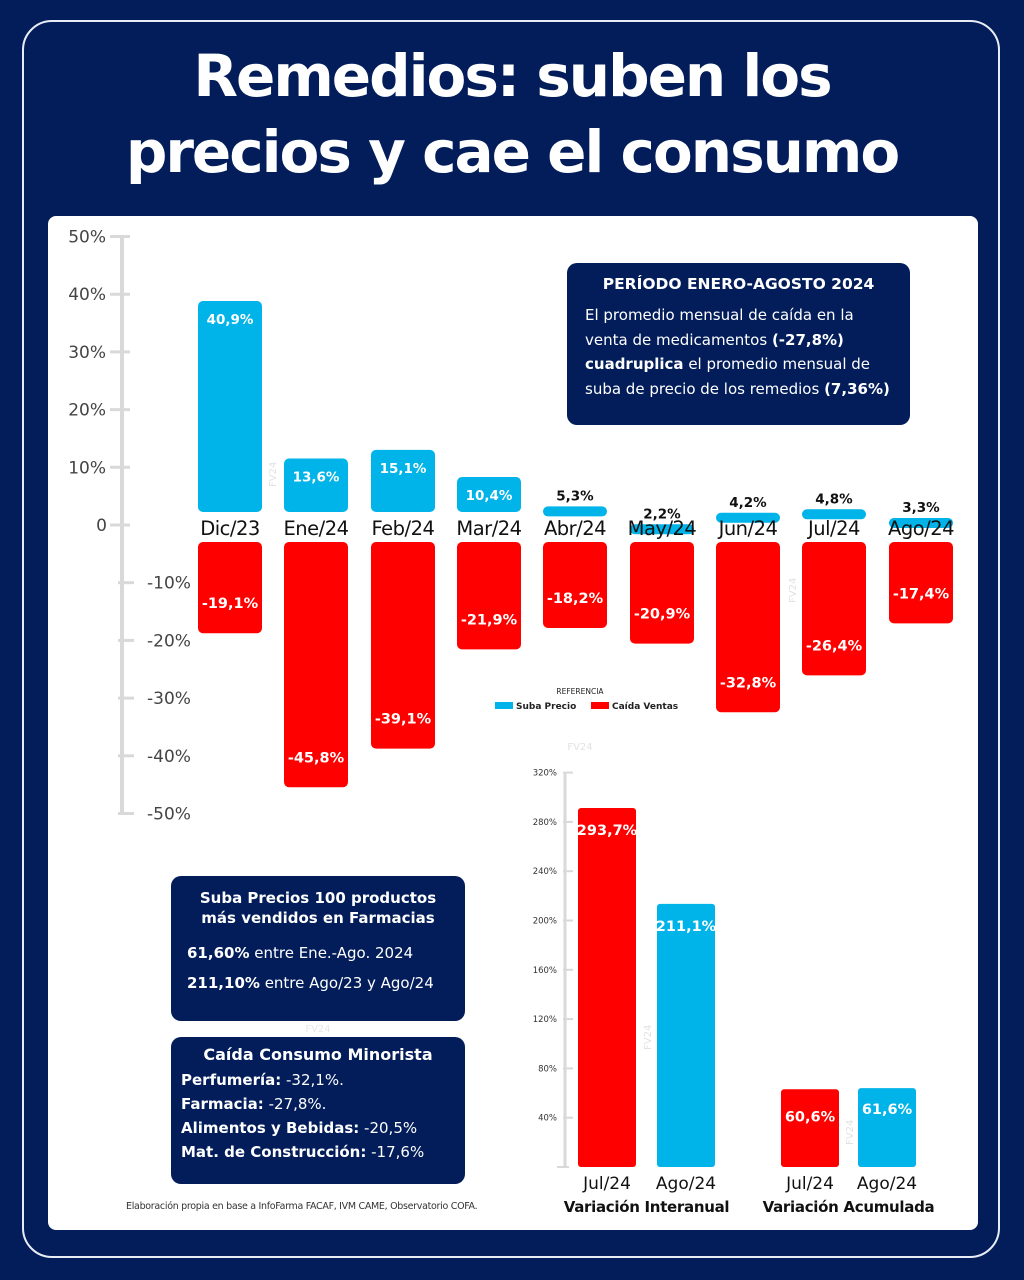  Describe the element at coordinates (489, 620) in the screenshot. I see `bar-label-caida-ventas: -21,9%` at that location.